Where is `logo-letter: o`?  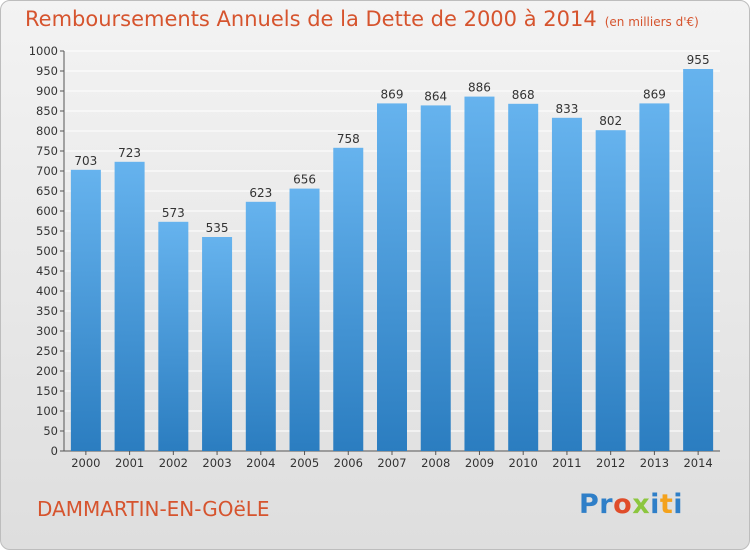
logo-letter: o is located at coordinates (623, 504).